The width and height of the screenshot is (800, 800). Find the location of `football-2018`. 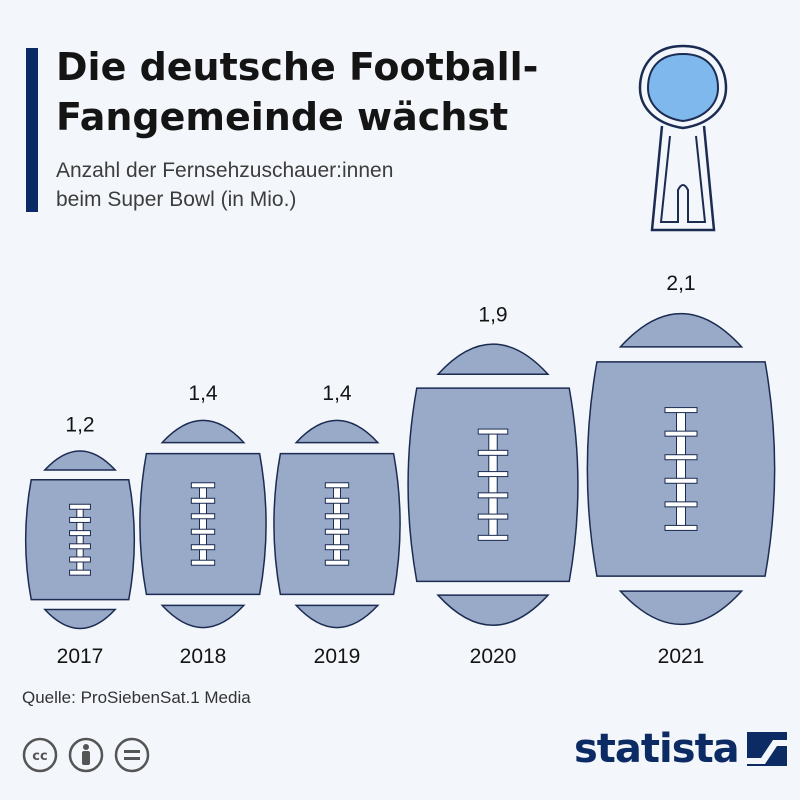

football-2018 is located at coordinates (203, 524).